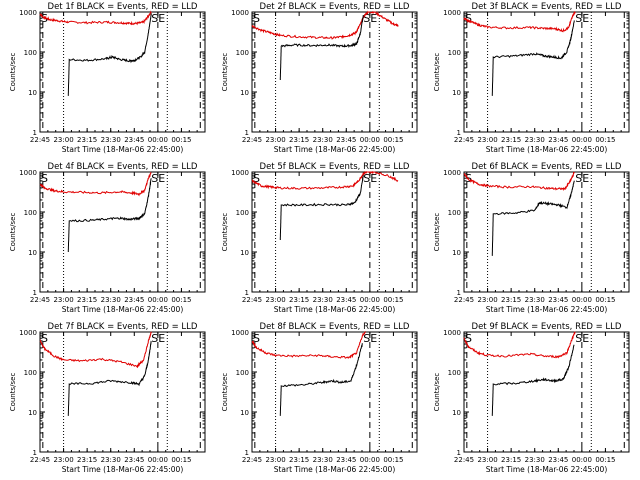 Image resolution: width=640 pixels, height=480 pixels. I want to click on chart-title: Det 4f BLACK = Events, RED = LLD, so click(123, 167).